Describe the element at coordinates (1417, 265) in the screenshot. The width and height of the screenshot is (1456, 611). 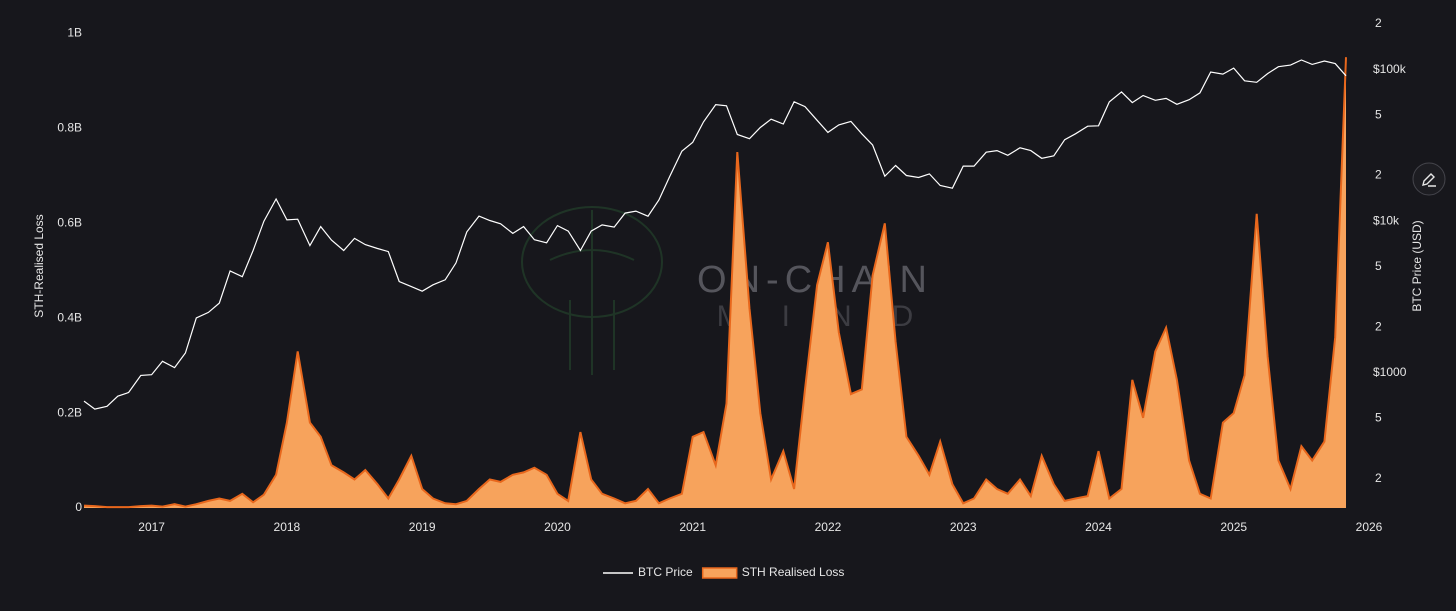
I see `y2-axis-label: BTC Price (USD)` at that location.